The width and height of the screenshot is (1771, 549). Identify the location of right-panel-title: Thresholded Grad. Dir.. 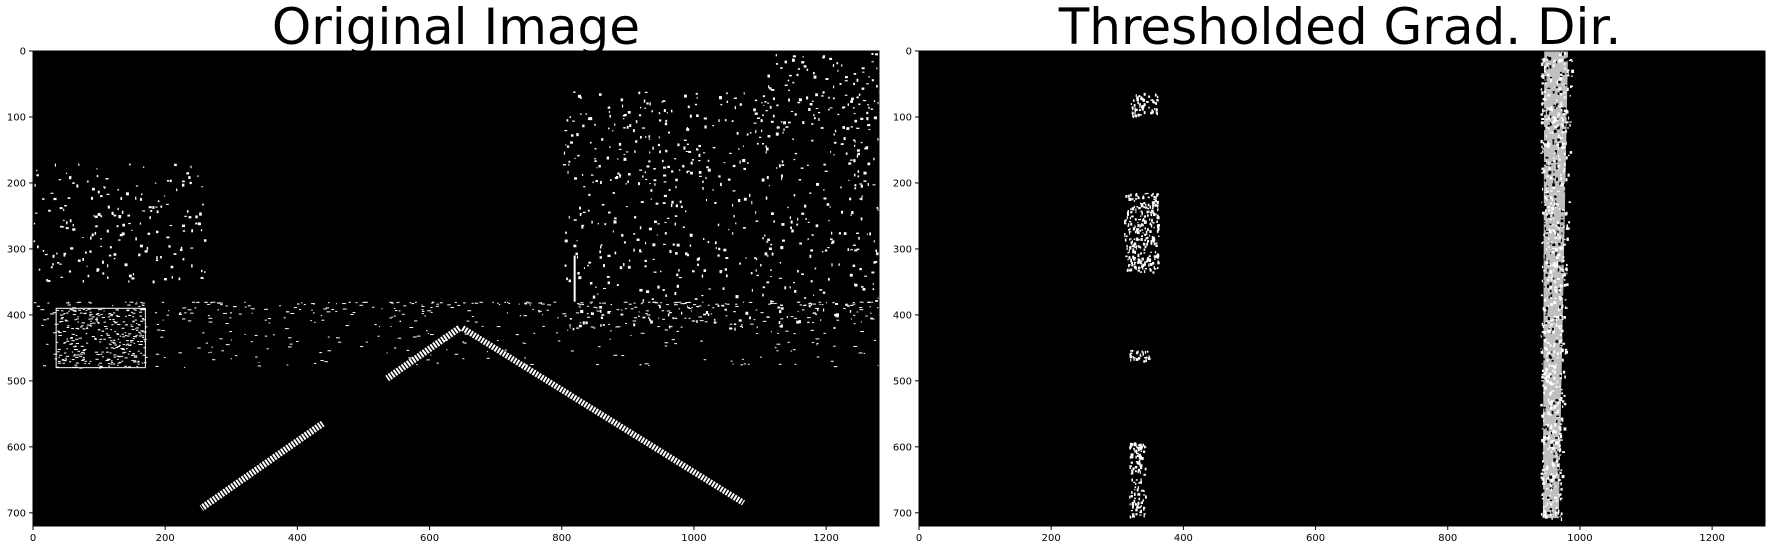
(1340, 28).